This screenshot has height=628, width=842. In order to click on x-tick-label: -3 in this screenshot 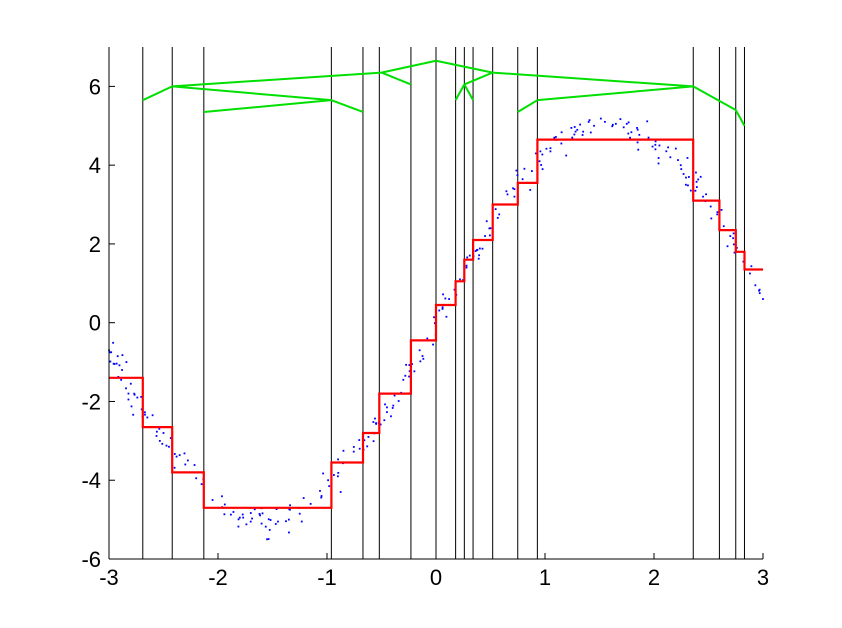, I will do `click(109, 577)`.